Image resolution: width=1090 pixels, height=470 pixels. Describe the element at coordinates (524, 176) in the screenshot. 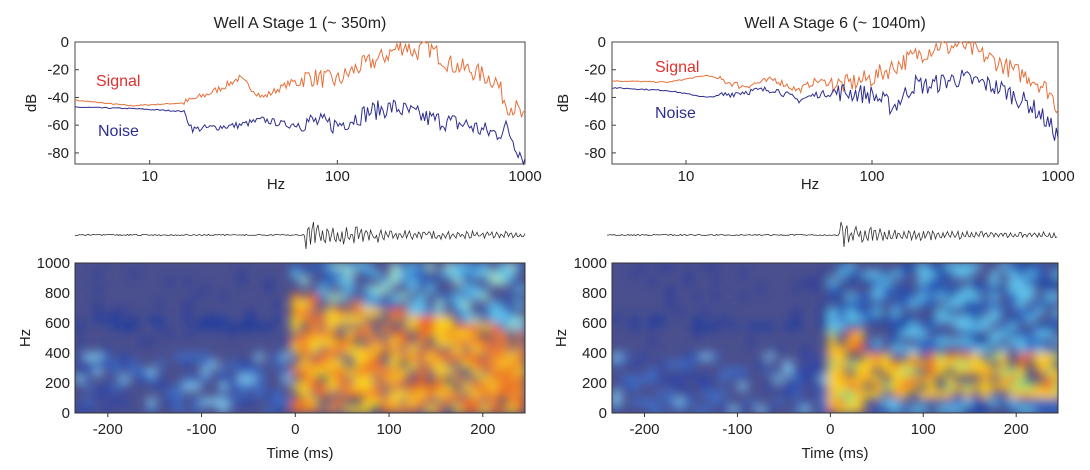

I see `x-tick-label: 1000` at that location.